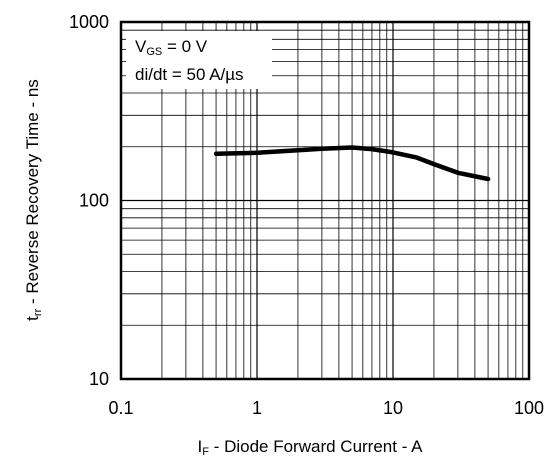  What do you see at coordinates (352, 163) in the screenshot?
I see `series-line-trr` at bounding box center [352, 163].